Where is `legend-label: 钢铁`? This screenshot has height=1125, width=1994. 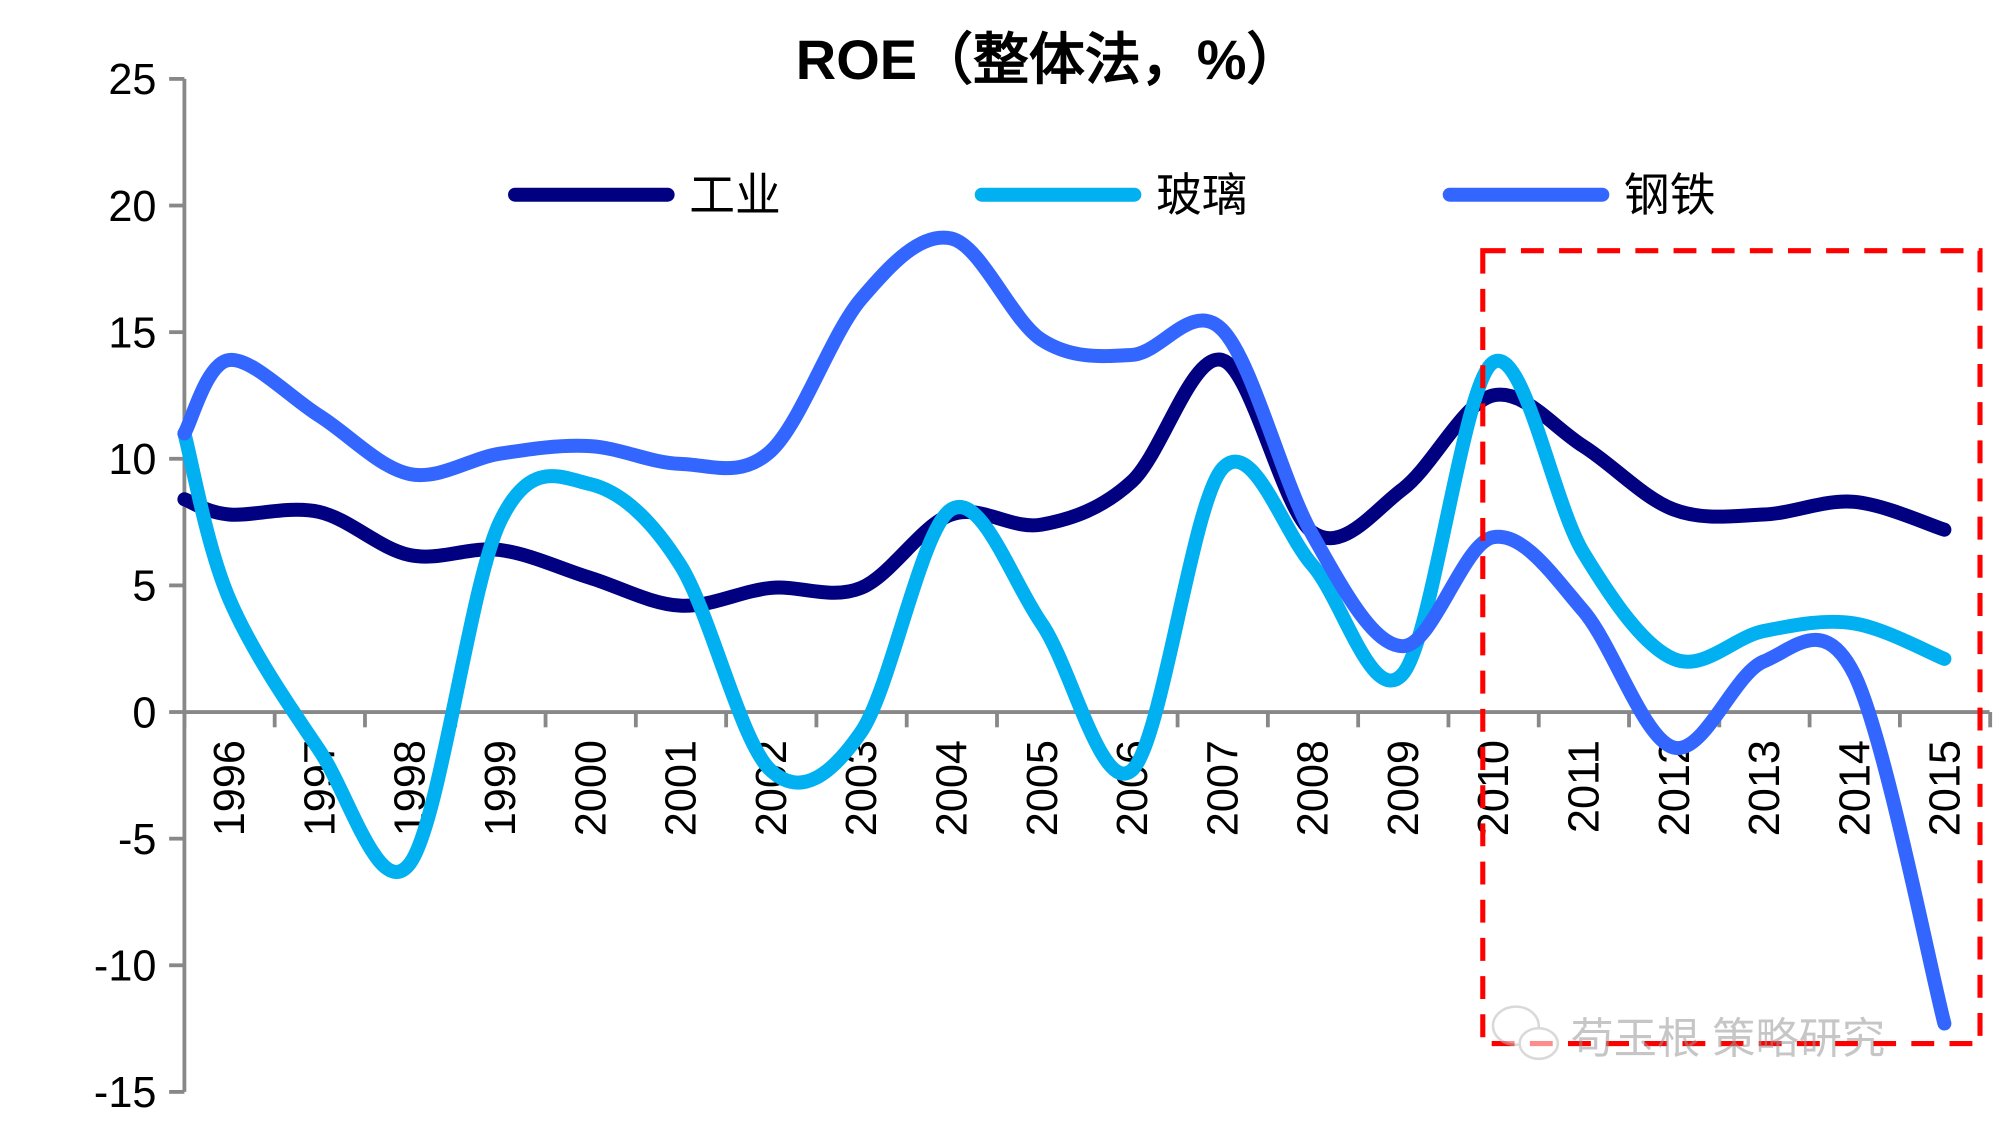
legend-label: 钢铁 is located at coordinates (1670, 195).